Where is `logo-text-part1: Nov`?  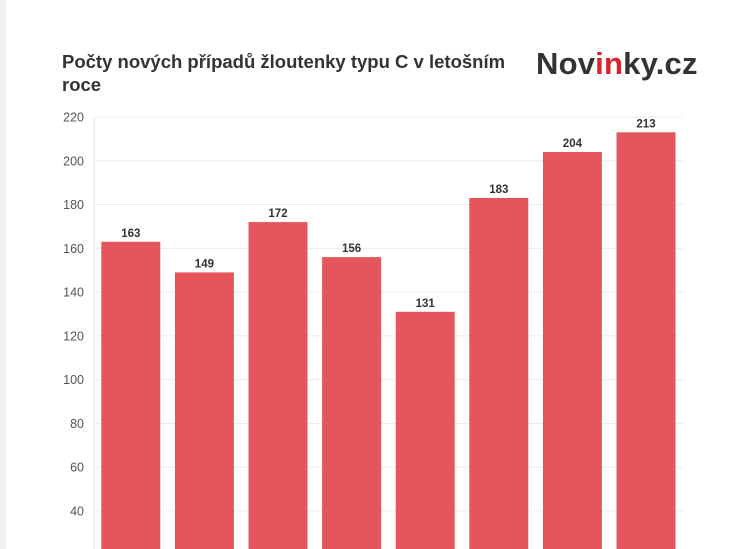
logo-text-part1: Nov is located at coordinates (566, 63).